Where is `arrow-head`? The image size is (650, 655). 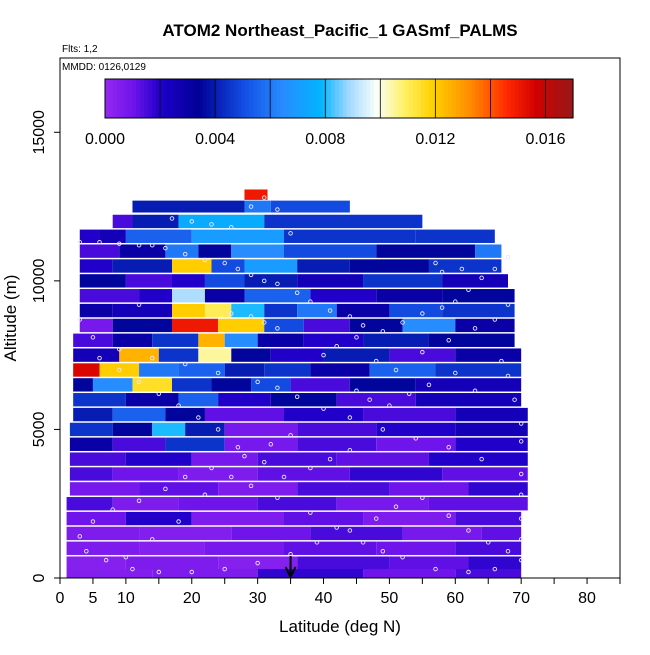
arrow-head is located at coordinates (290, 573).